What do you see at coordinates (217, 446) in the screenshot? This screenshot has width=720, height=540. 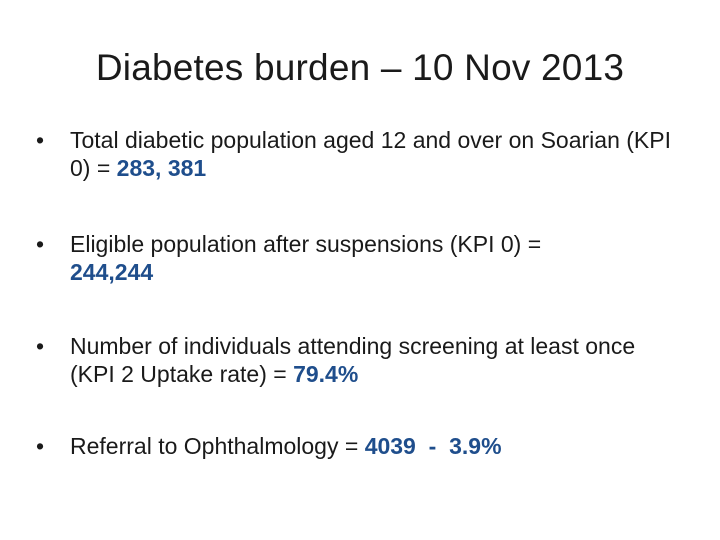 I see `bullet-label: Referral to Ophthalmology =` at bounding box center [217, 446].